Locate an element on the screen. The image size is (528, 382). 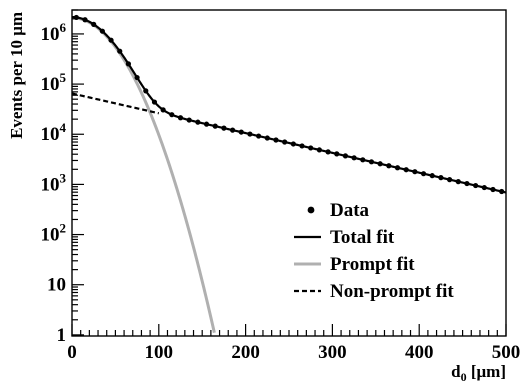
non-prompt-fit-line is located at coordinates (115, 103).